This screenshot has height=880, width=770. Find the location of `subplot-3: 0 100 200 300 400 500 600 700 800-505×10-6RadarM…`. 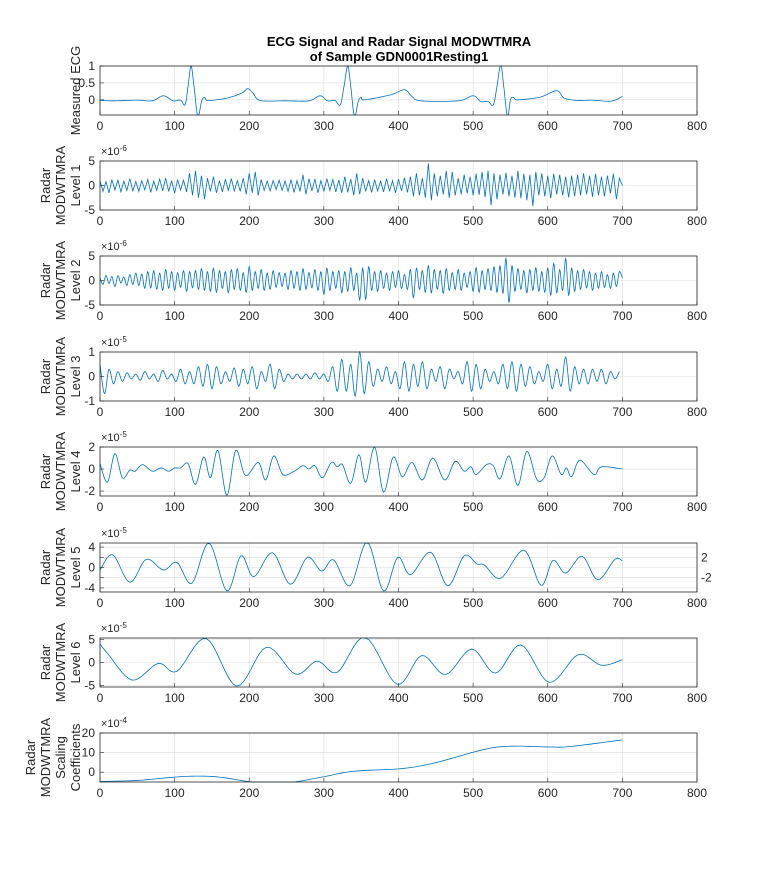

subplot-3: 0 100 200 300 400 500 600 700 800-505×10-6RadarM… is located at coordinates (372, 281).